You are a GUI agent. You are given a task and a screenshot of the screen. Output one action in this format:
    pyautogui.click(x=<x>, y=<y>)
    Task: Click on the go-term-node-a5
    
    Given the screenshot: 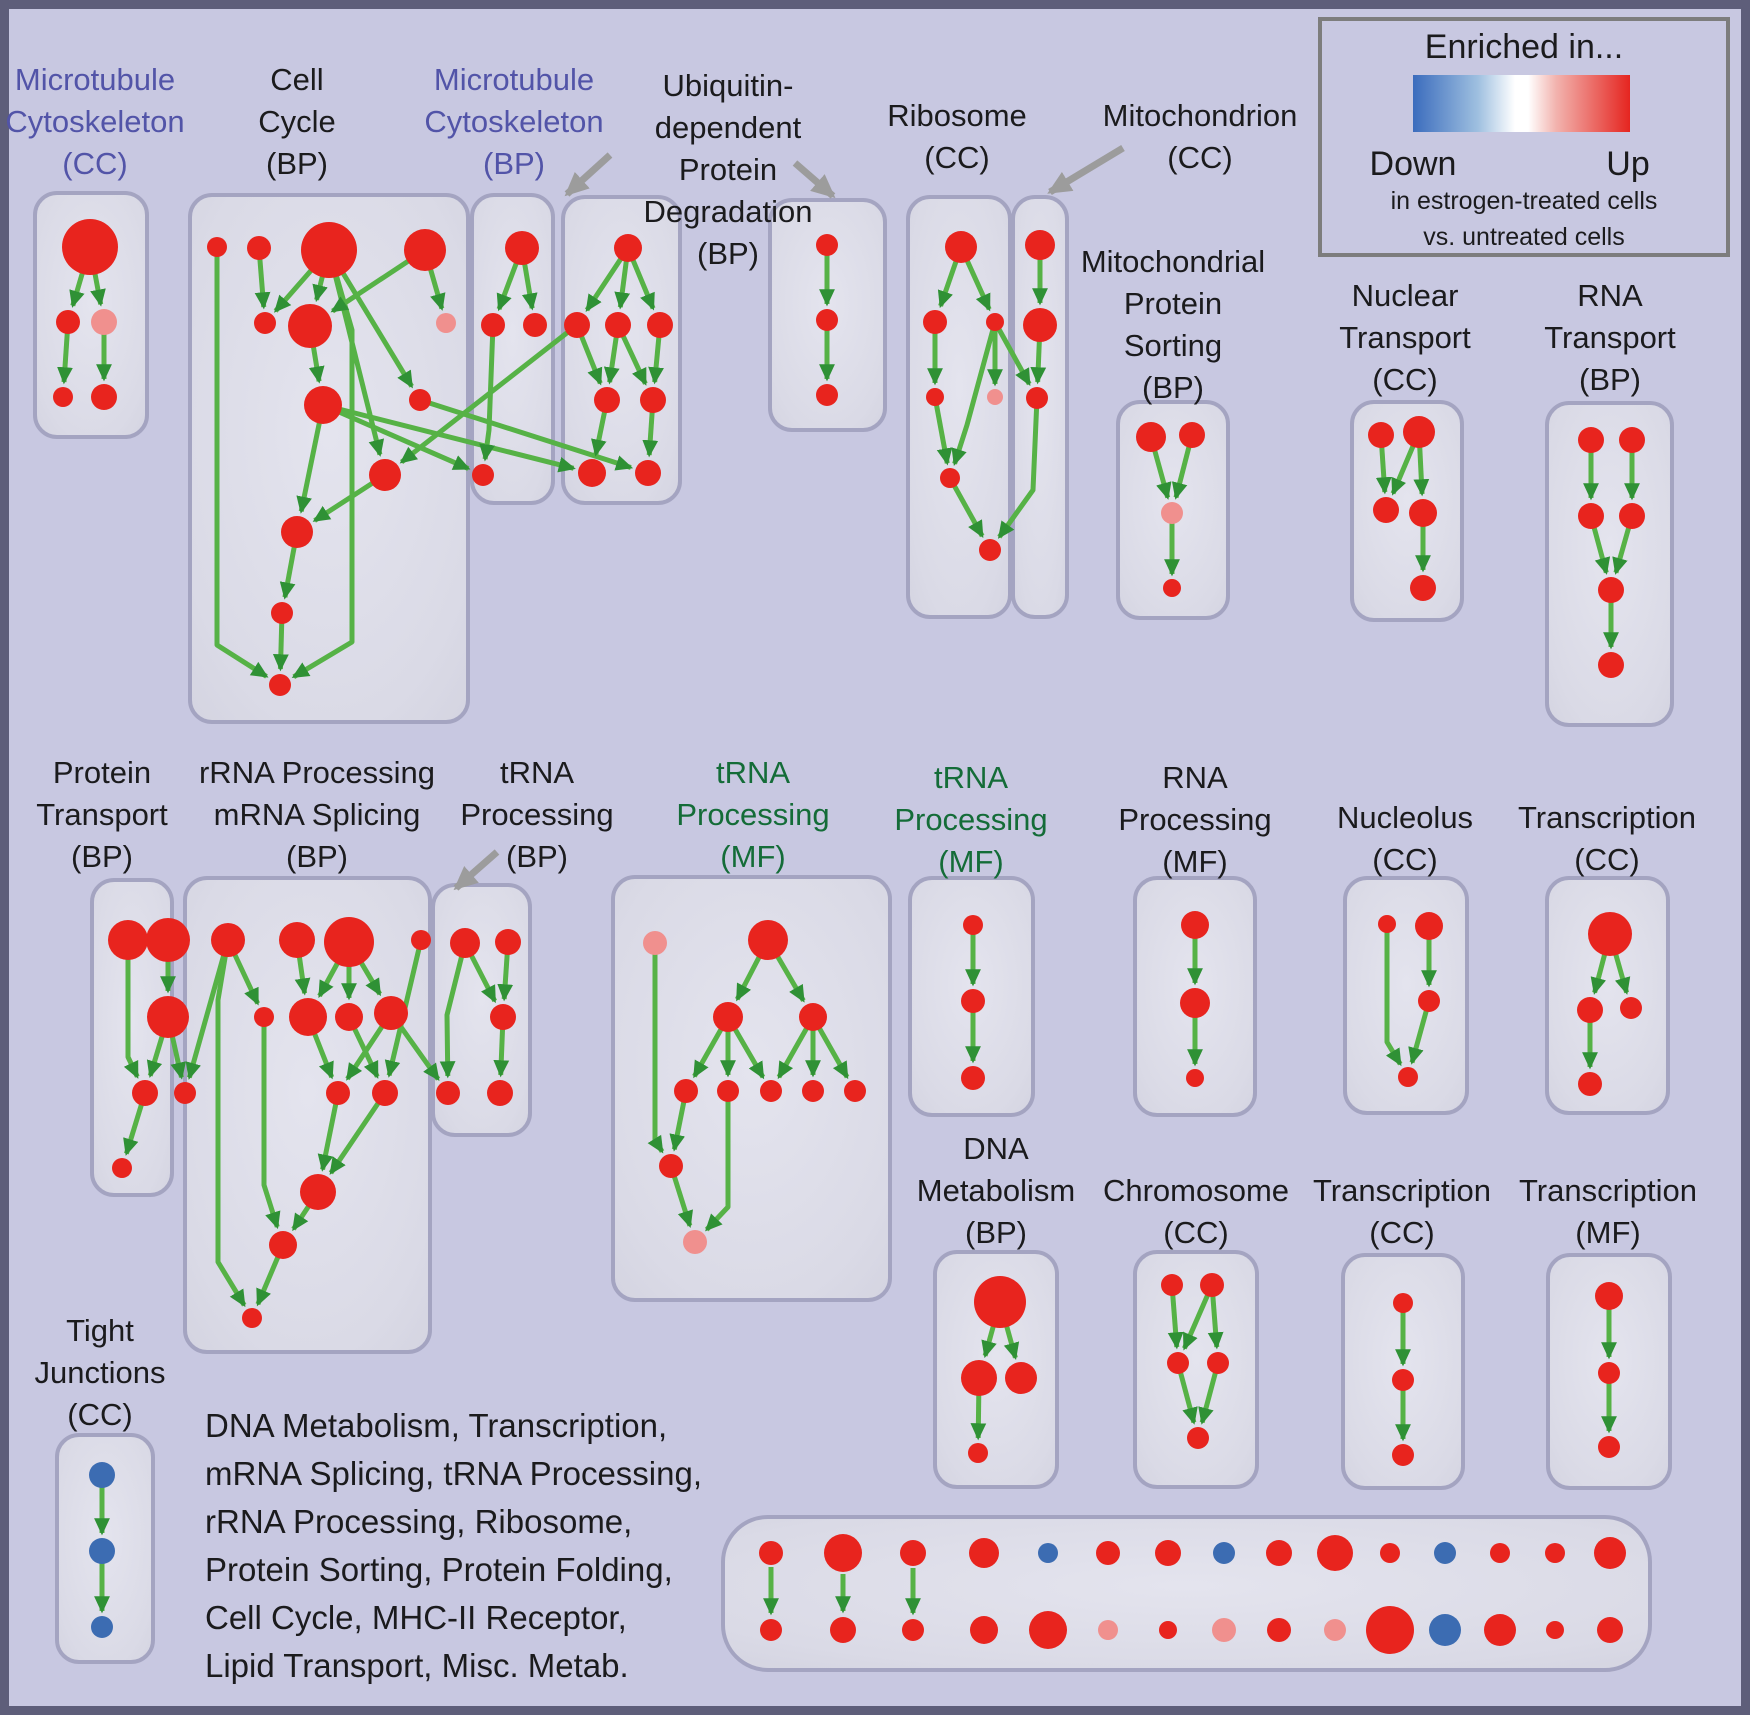 What is the action you would take?
    pyautogui.click(x=104, y=397)
    